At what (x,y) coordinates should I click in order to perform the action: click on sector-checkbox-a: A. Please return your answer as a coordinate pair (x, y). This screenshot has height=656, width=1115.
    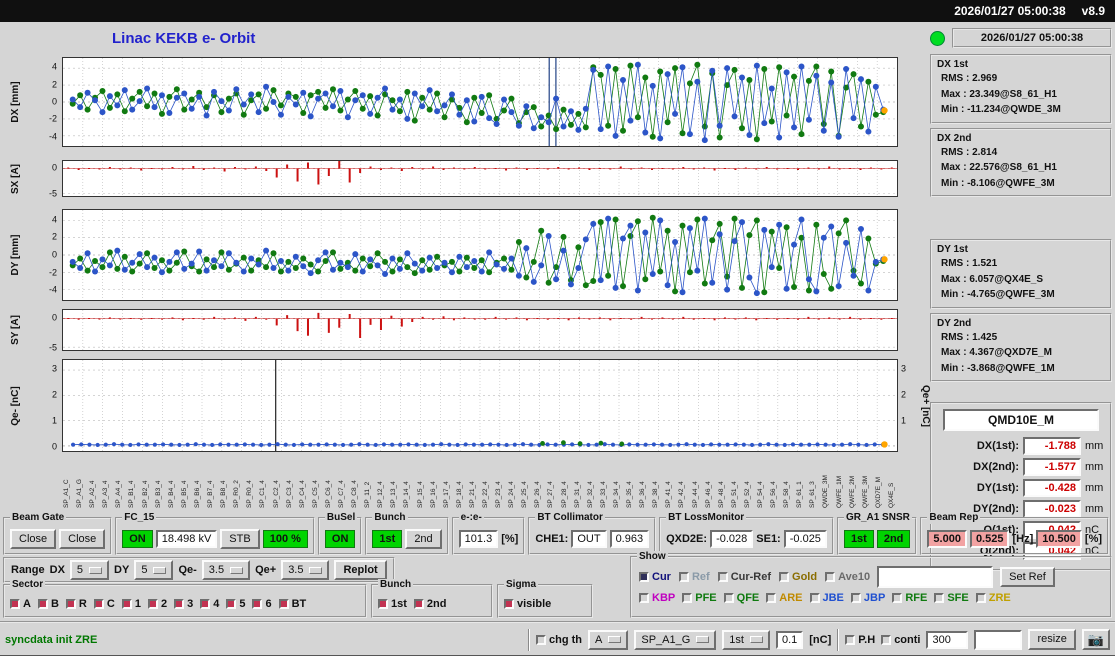
    Looking at the image, I should click on (20, 604).